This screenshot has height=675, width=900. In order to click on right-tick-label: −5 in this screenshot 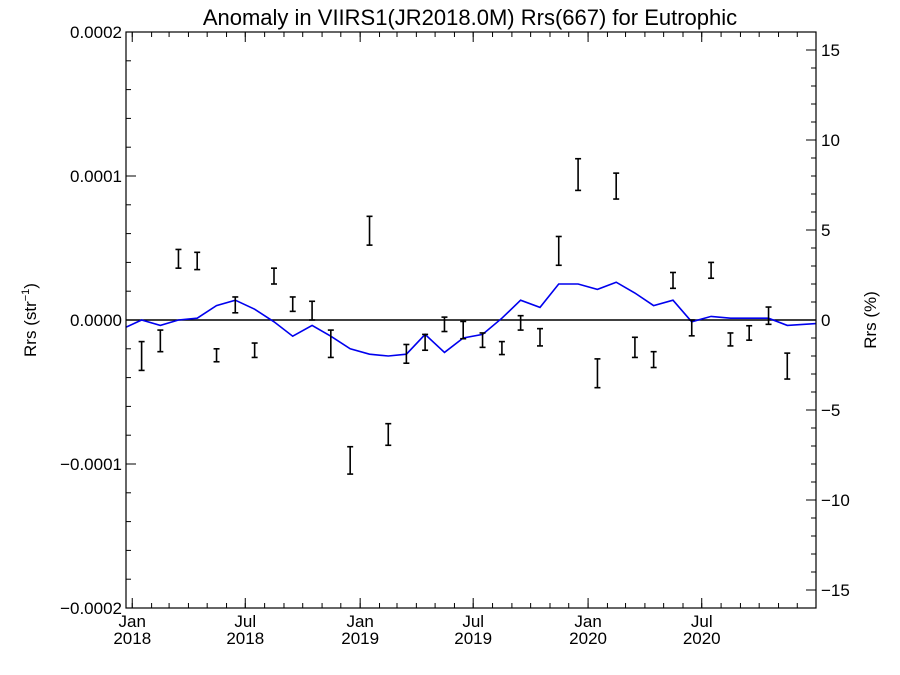, I will do `click(830, 410)`.